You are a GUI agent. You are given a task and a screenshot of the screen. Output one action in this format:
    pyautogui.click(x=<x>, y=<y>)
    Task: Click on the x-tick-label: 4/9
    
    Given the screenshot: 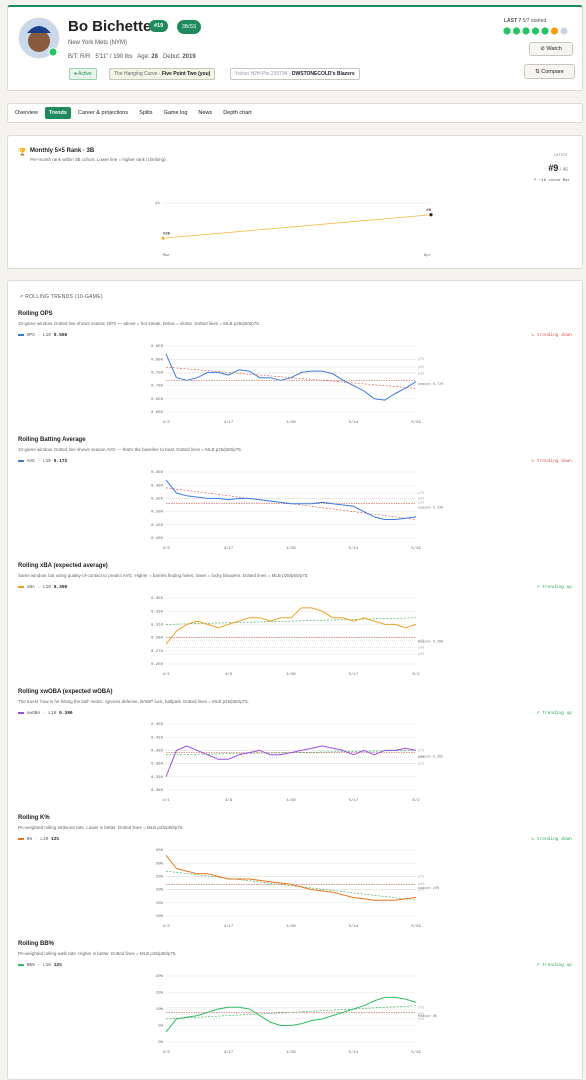 What is the action you would take?
    pyautogui.click(x=229, y=674)
    